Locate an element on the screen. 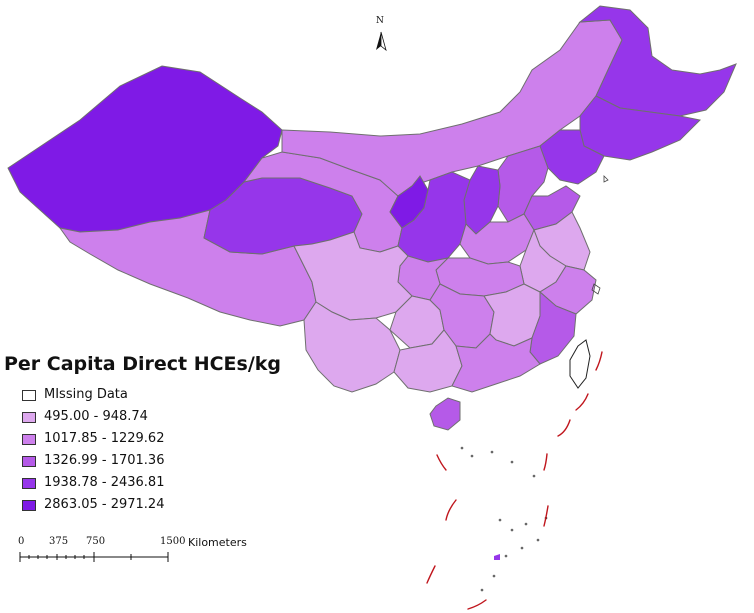 The height and width of the screenshot is (613, 754). scale-units: Kilometers is located at coordinates (217, 542).